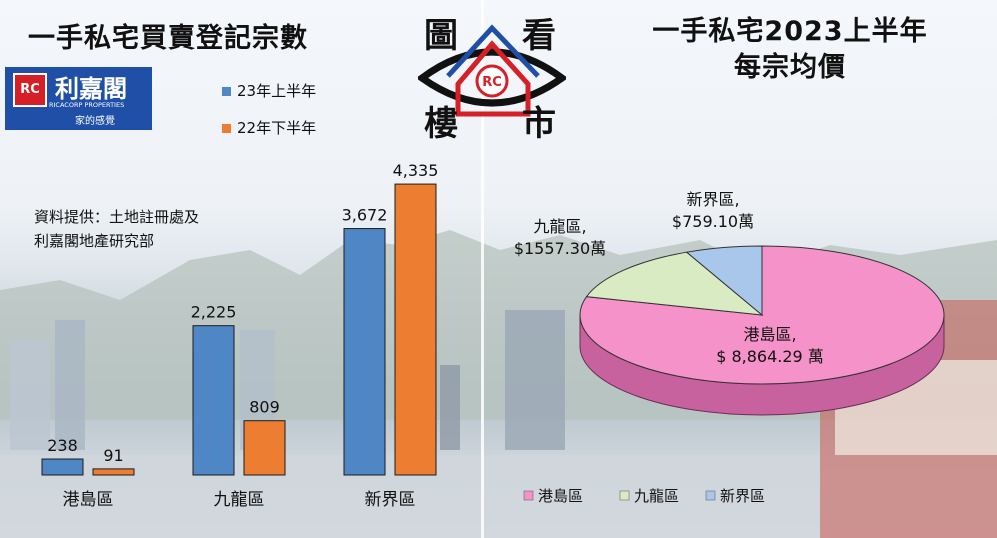 This screenshot has height=538, width=997. I want to click on source-line: 資料提供：土地註冊處及, so click(117, 217).